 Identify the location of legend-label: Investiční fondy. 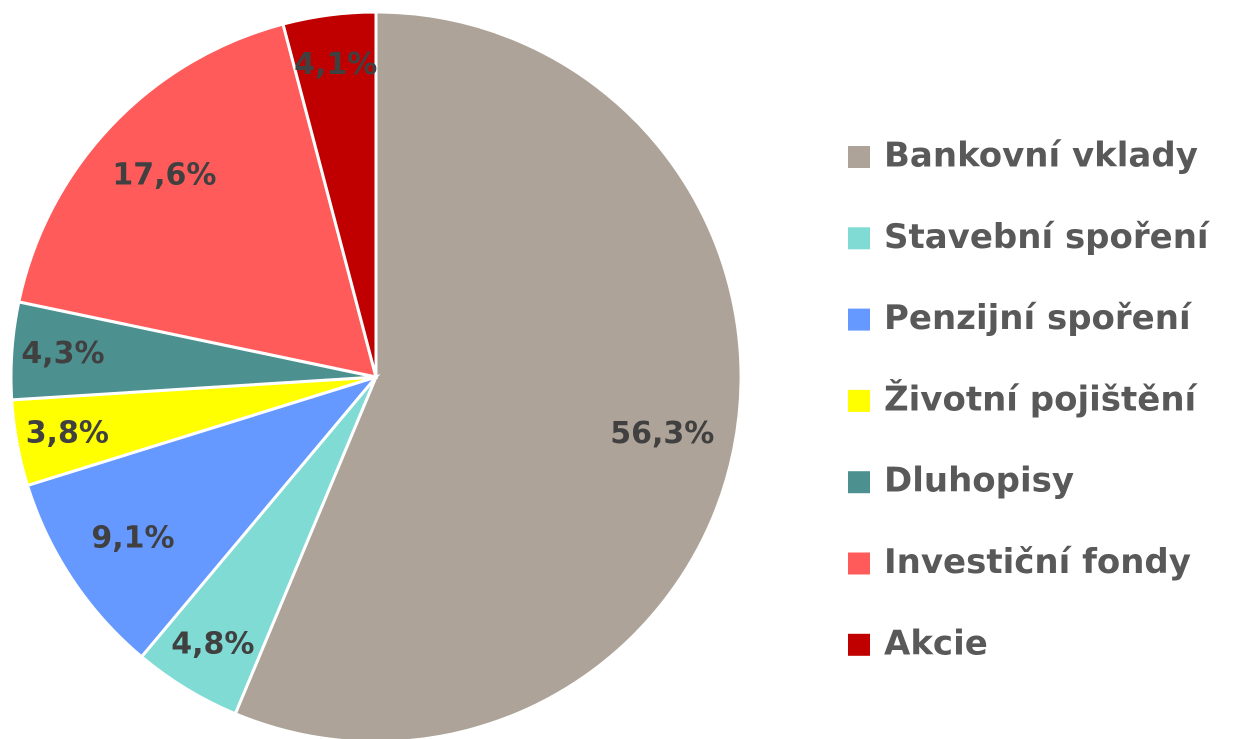
(1037, 562).